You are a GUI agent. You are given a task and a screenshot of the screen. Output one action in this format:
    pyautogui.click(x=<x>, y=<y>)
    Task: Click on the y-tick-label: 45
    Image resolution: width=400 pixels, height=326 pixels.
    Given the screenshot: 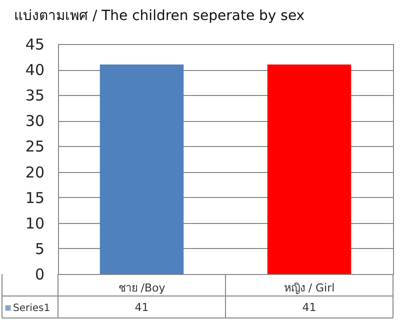 What is the action you would take?
    pyautogui.click(x=34, y=45)
    